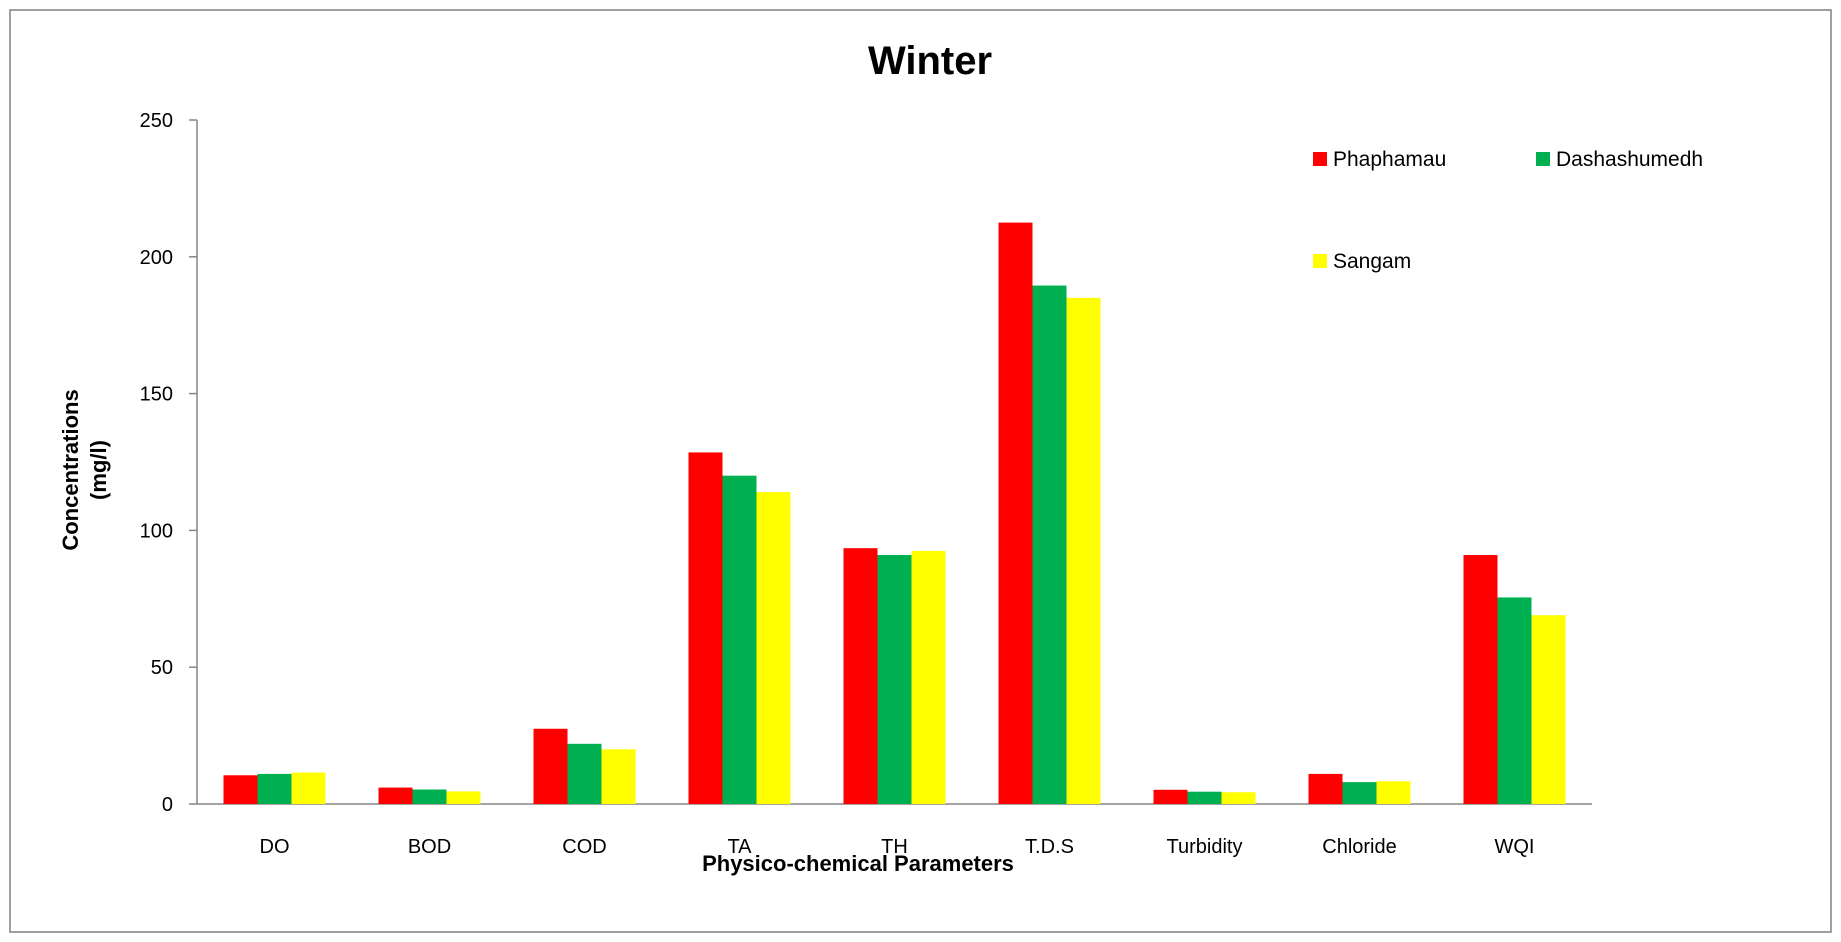 Image resolution: width=1841 pixels, height=942 pixels. I want to click on bar-sangam-t-d-s, so click(1083, 550).